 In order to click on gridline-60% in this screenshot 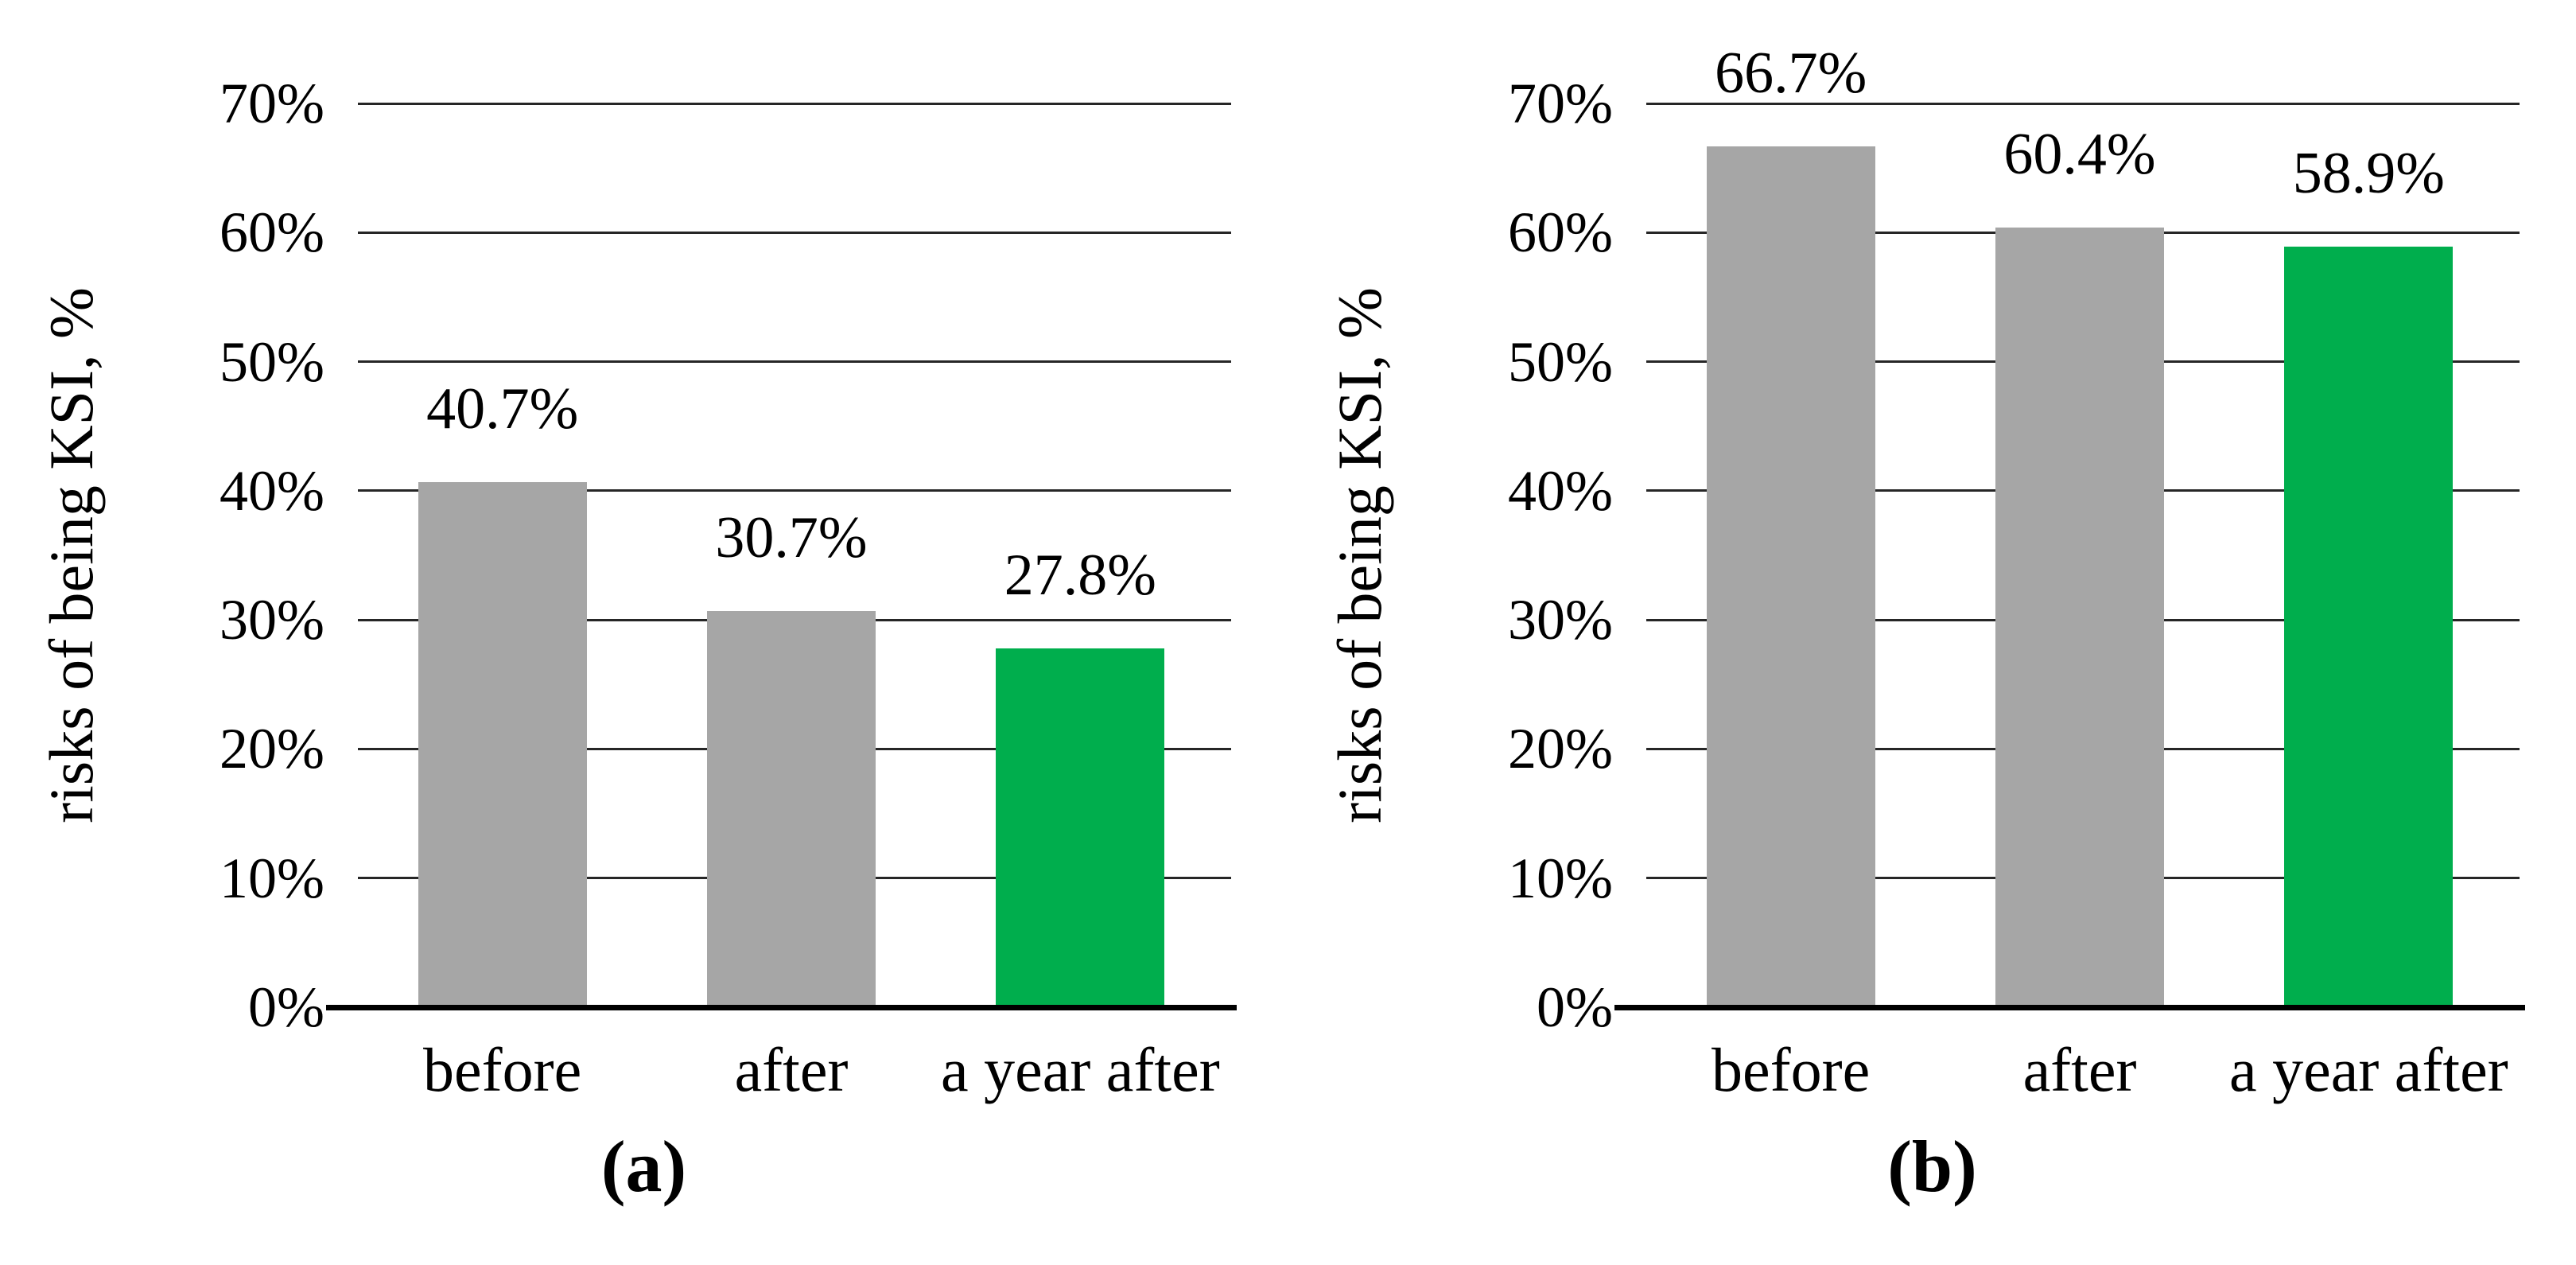, I will do `click(794, 233)`.